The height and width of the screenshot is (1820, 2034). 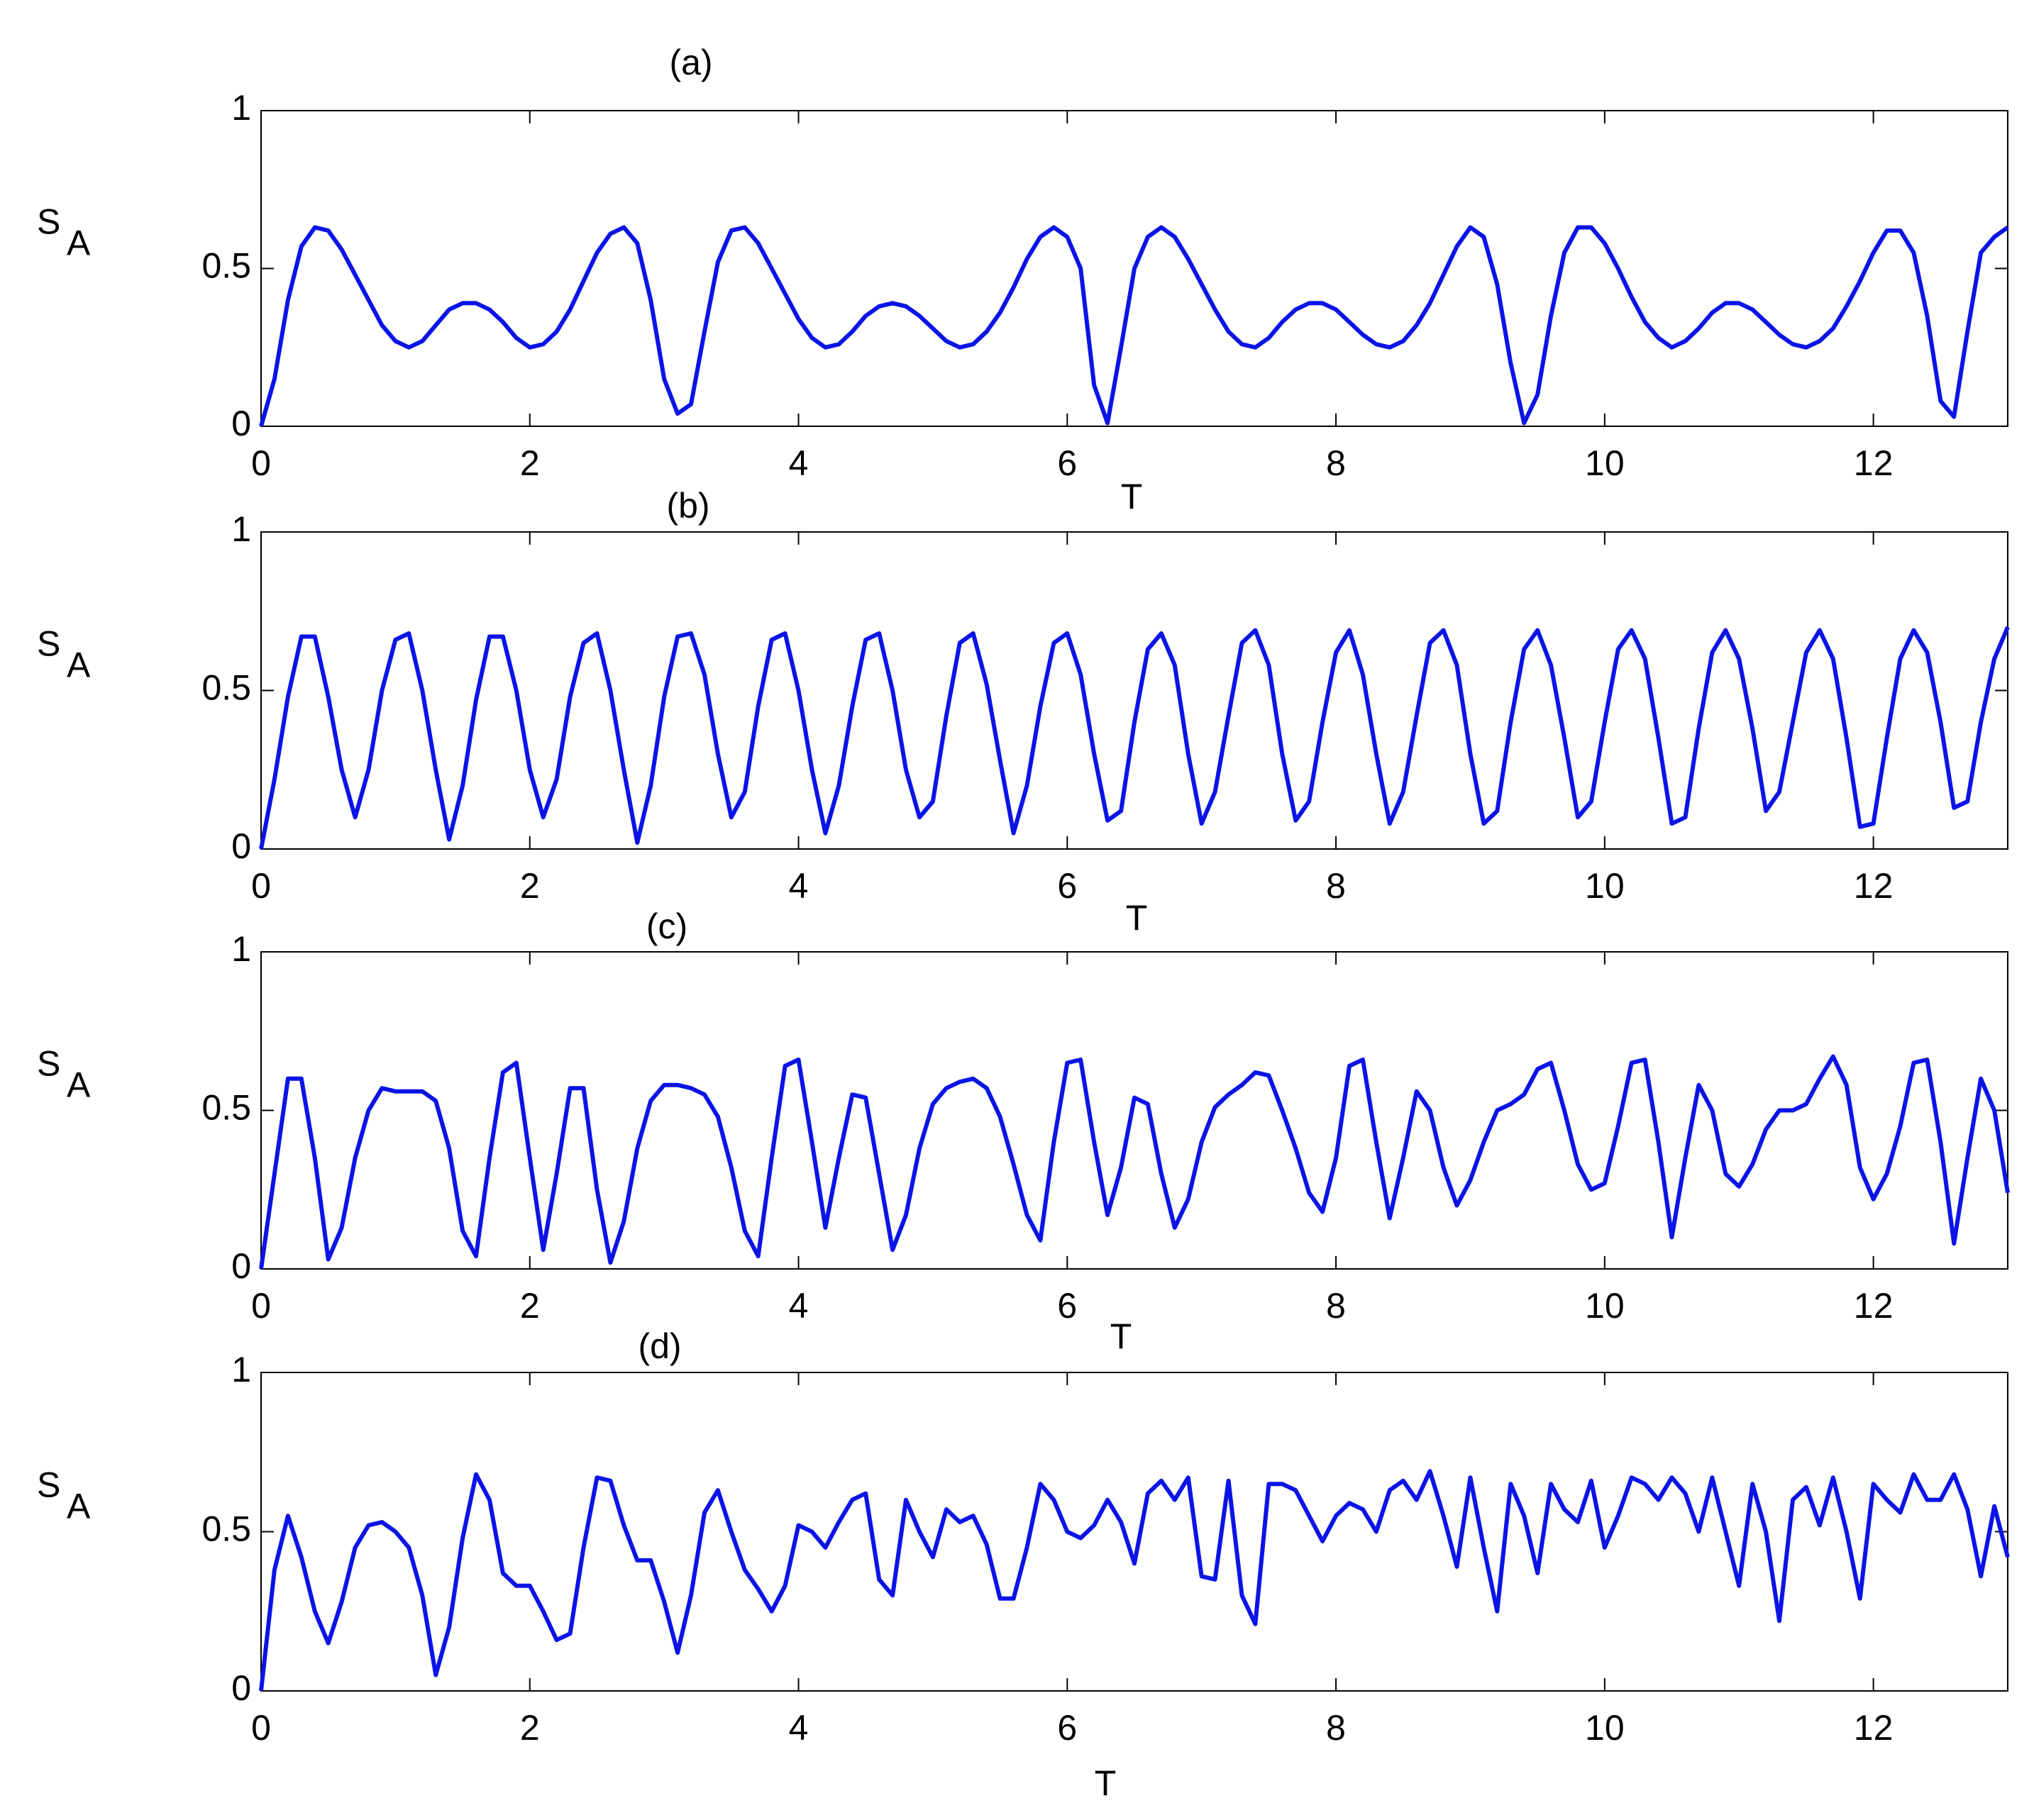 I want to click on chart-title: (a), so click(x=690, y=62).